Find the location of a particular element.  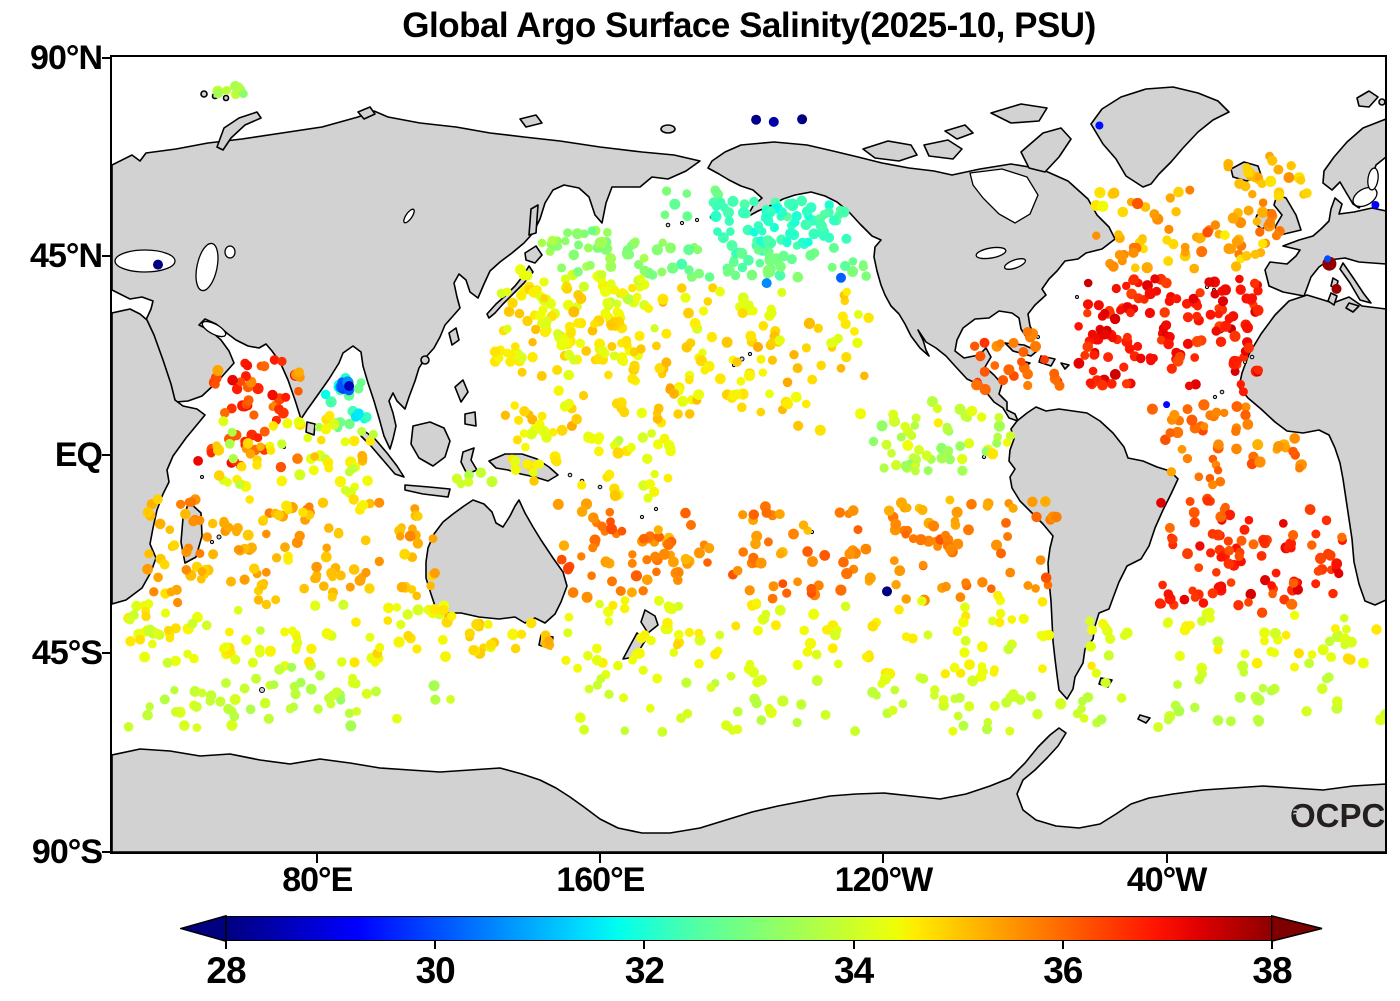

y-tick-label-90N: 90°N is located at coordinates (66, 57).